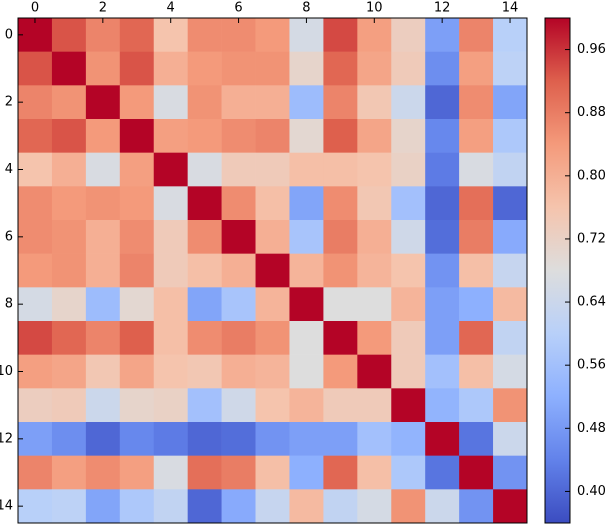  What do you see at coordinates (442, 8) in the screenshot?
I see `x-tick-label: 12` at bounding box center [442, 8].